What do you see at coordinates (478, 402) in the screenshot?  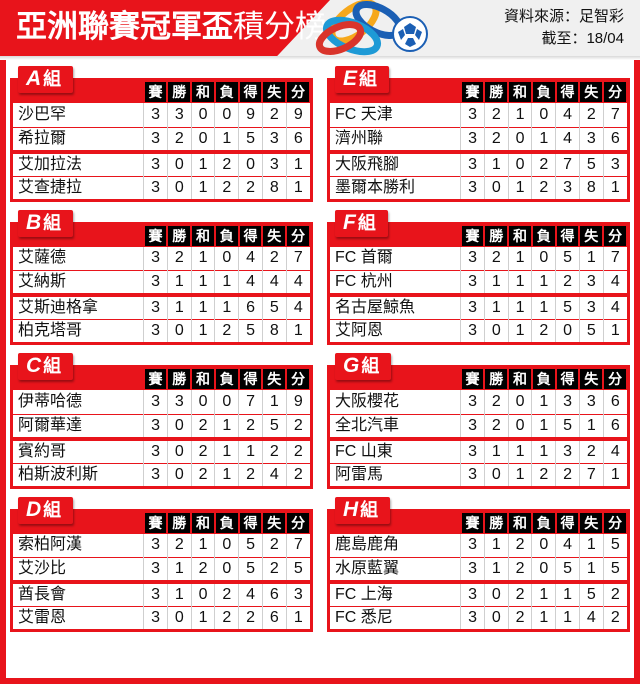 I see `table-row: 大阪櫻花 3 2 0 1 3 3 6` at bounding box center [478, 402].